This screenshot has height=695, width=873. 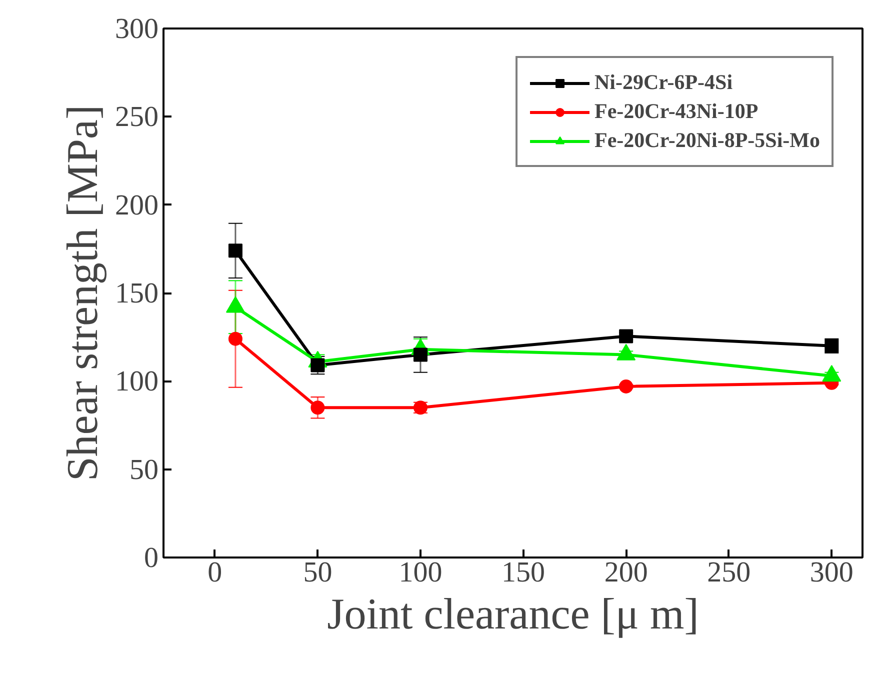 I want to click on legend-label: Fe-20Cr-43Ni-10P, so click(x=676, y=111).